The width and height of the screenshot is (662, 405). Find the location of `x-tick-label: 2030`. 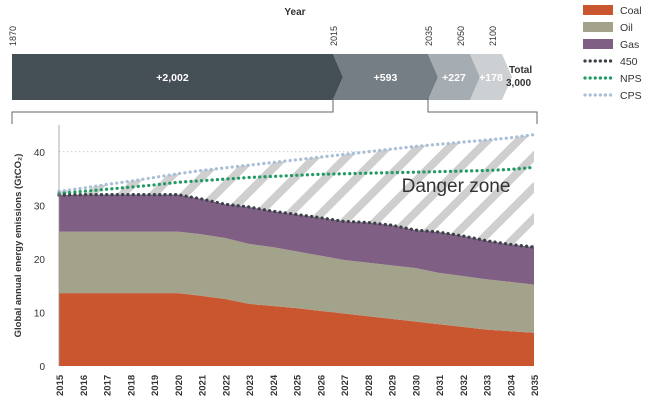

x-tick-label: 2030 is located at coordinates (416, 385).